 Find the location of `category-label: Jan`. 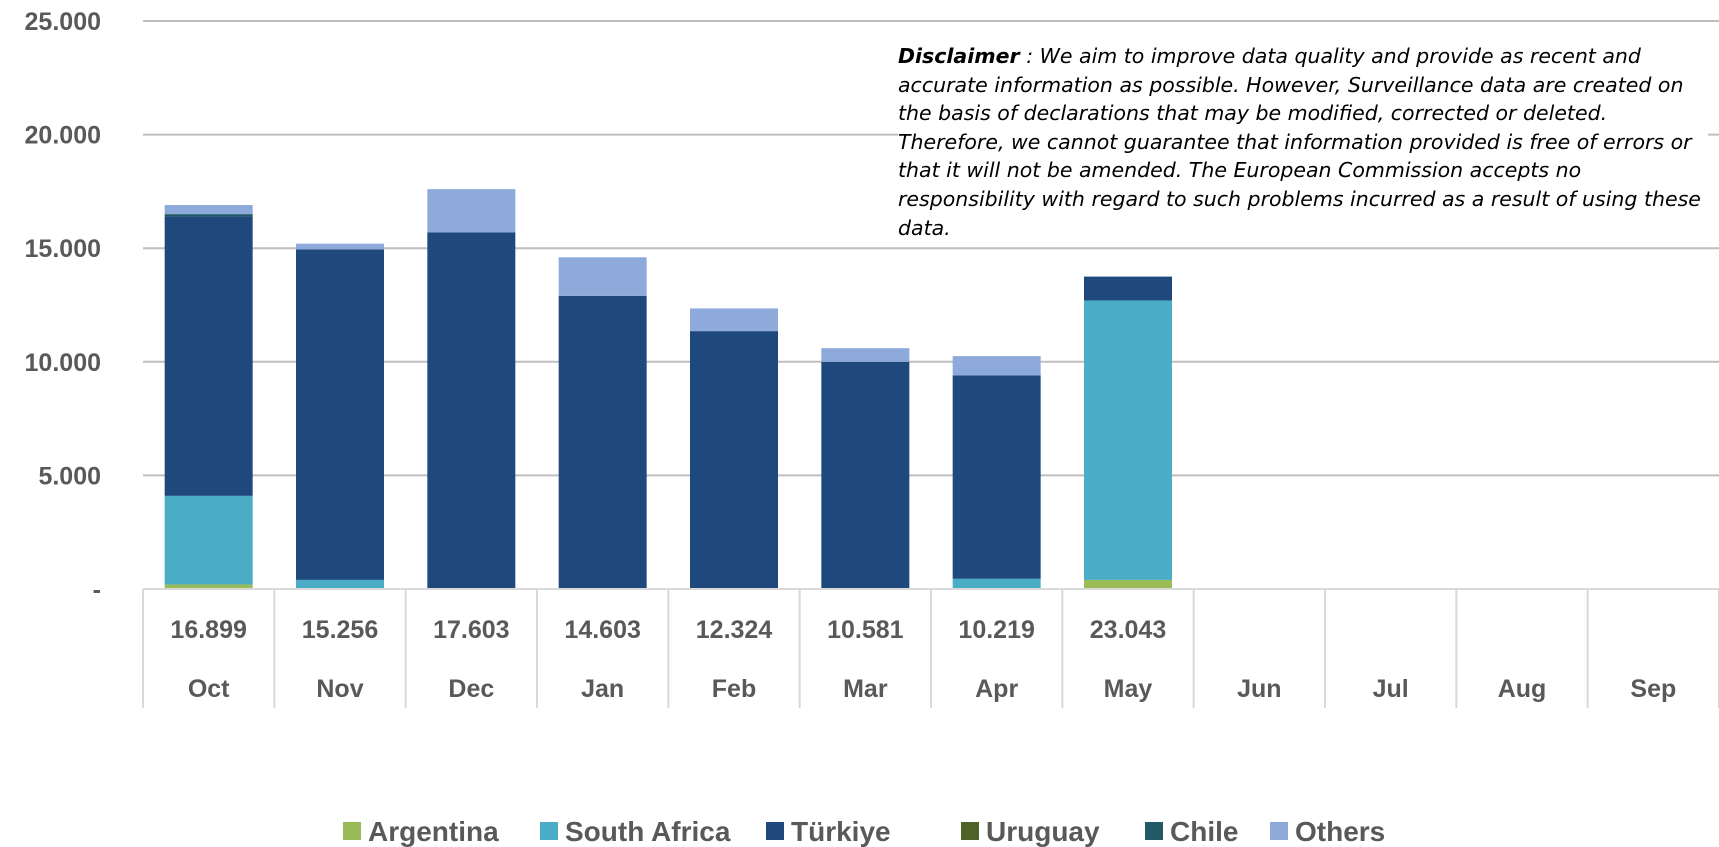

category-label: Jan is located at coordinates (602, 689).